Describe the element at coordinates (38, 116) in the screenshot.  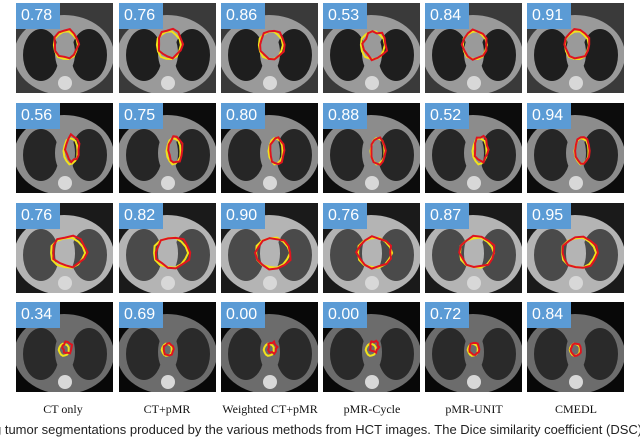
I see `dsc-score-badge: 0.56` at that location.